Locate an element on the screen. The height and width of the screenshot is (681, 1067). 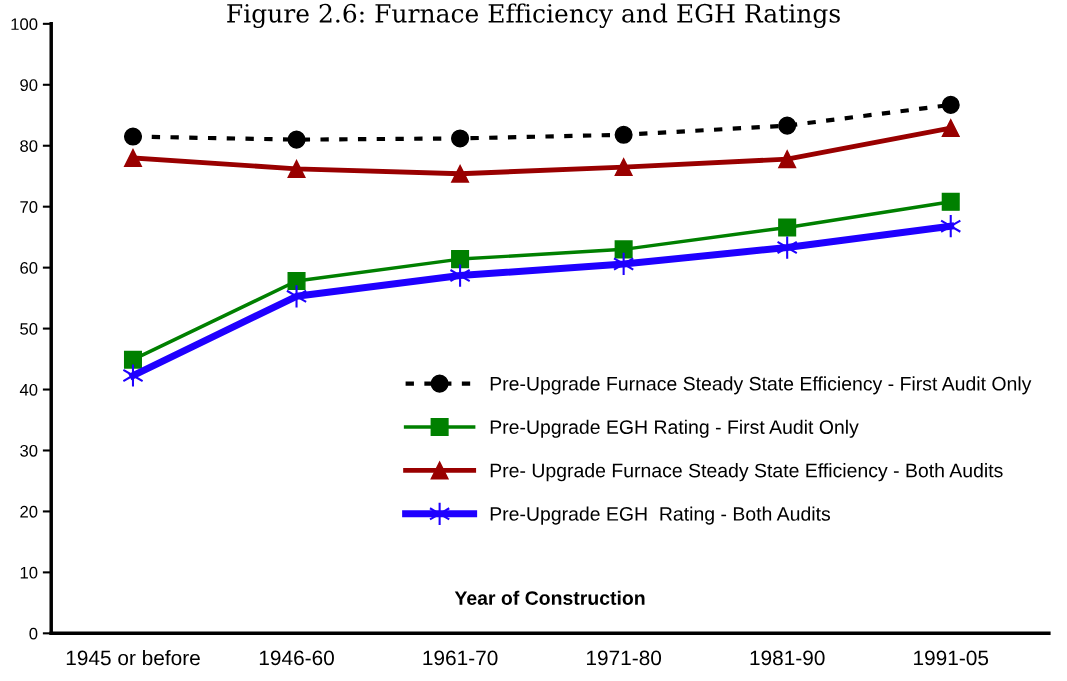
chart-title: Figure 2.6: Furnace Efficiency and EGH Ratings is located at coordinates (533, 15).